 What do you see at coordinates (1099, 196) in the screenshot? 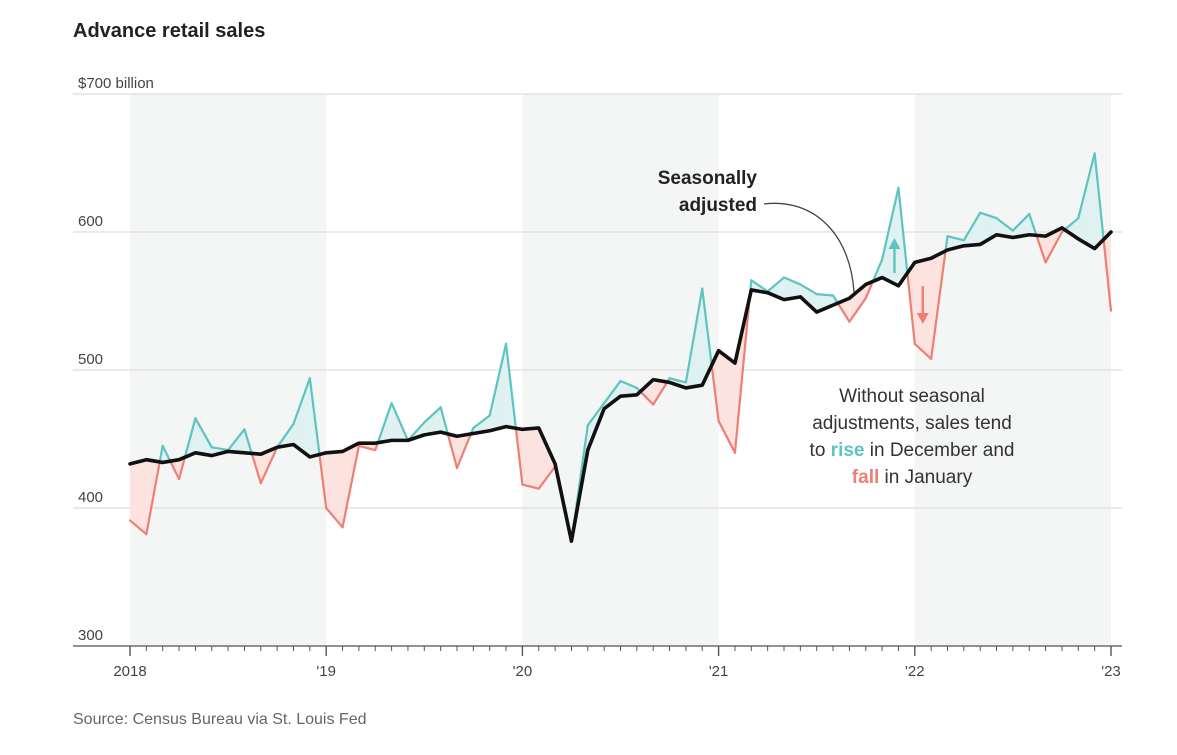
I see `nsa-segment-59a` at bounding box center [1099, 196].